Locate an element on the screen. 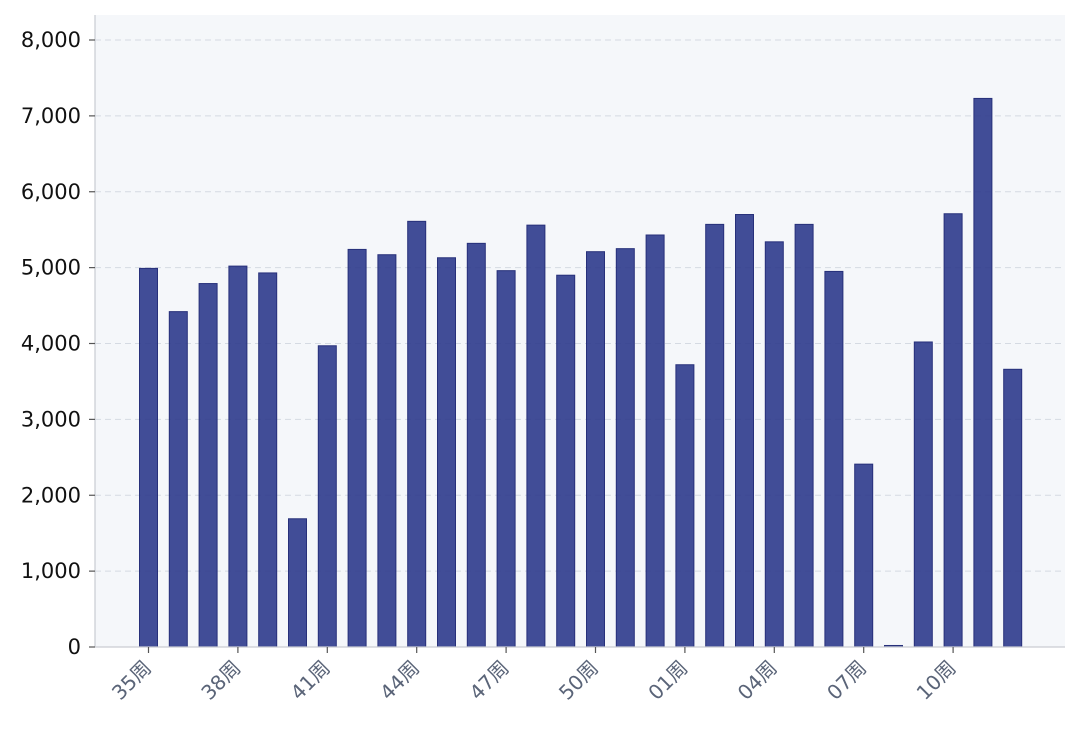 The height and width of the screenshot is (735, 1080). y-tick-label: 6,000 is located at coordinates (51, 192).